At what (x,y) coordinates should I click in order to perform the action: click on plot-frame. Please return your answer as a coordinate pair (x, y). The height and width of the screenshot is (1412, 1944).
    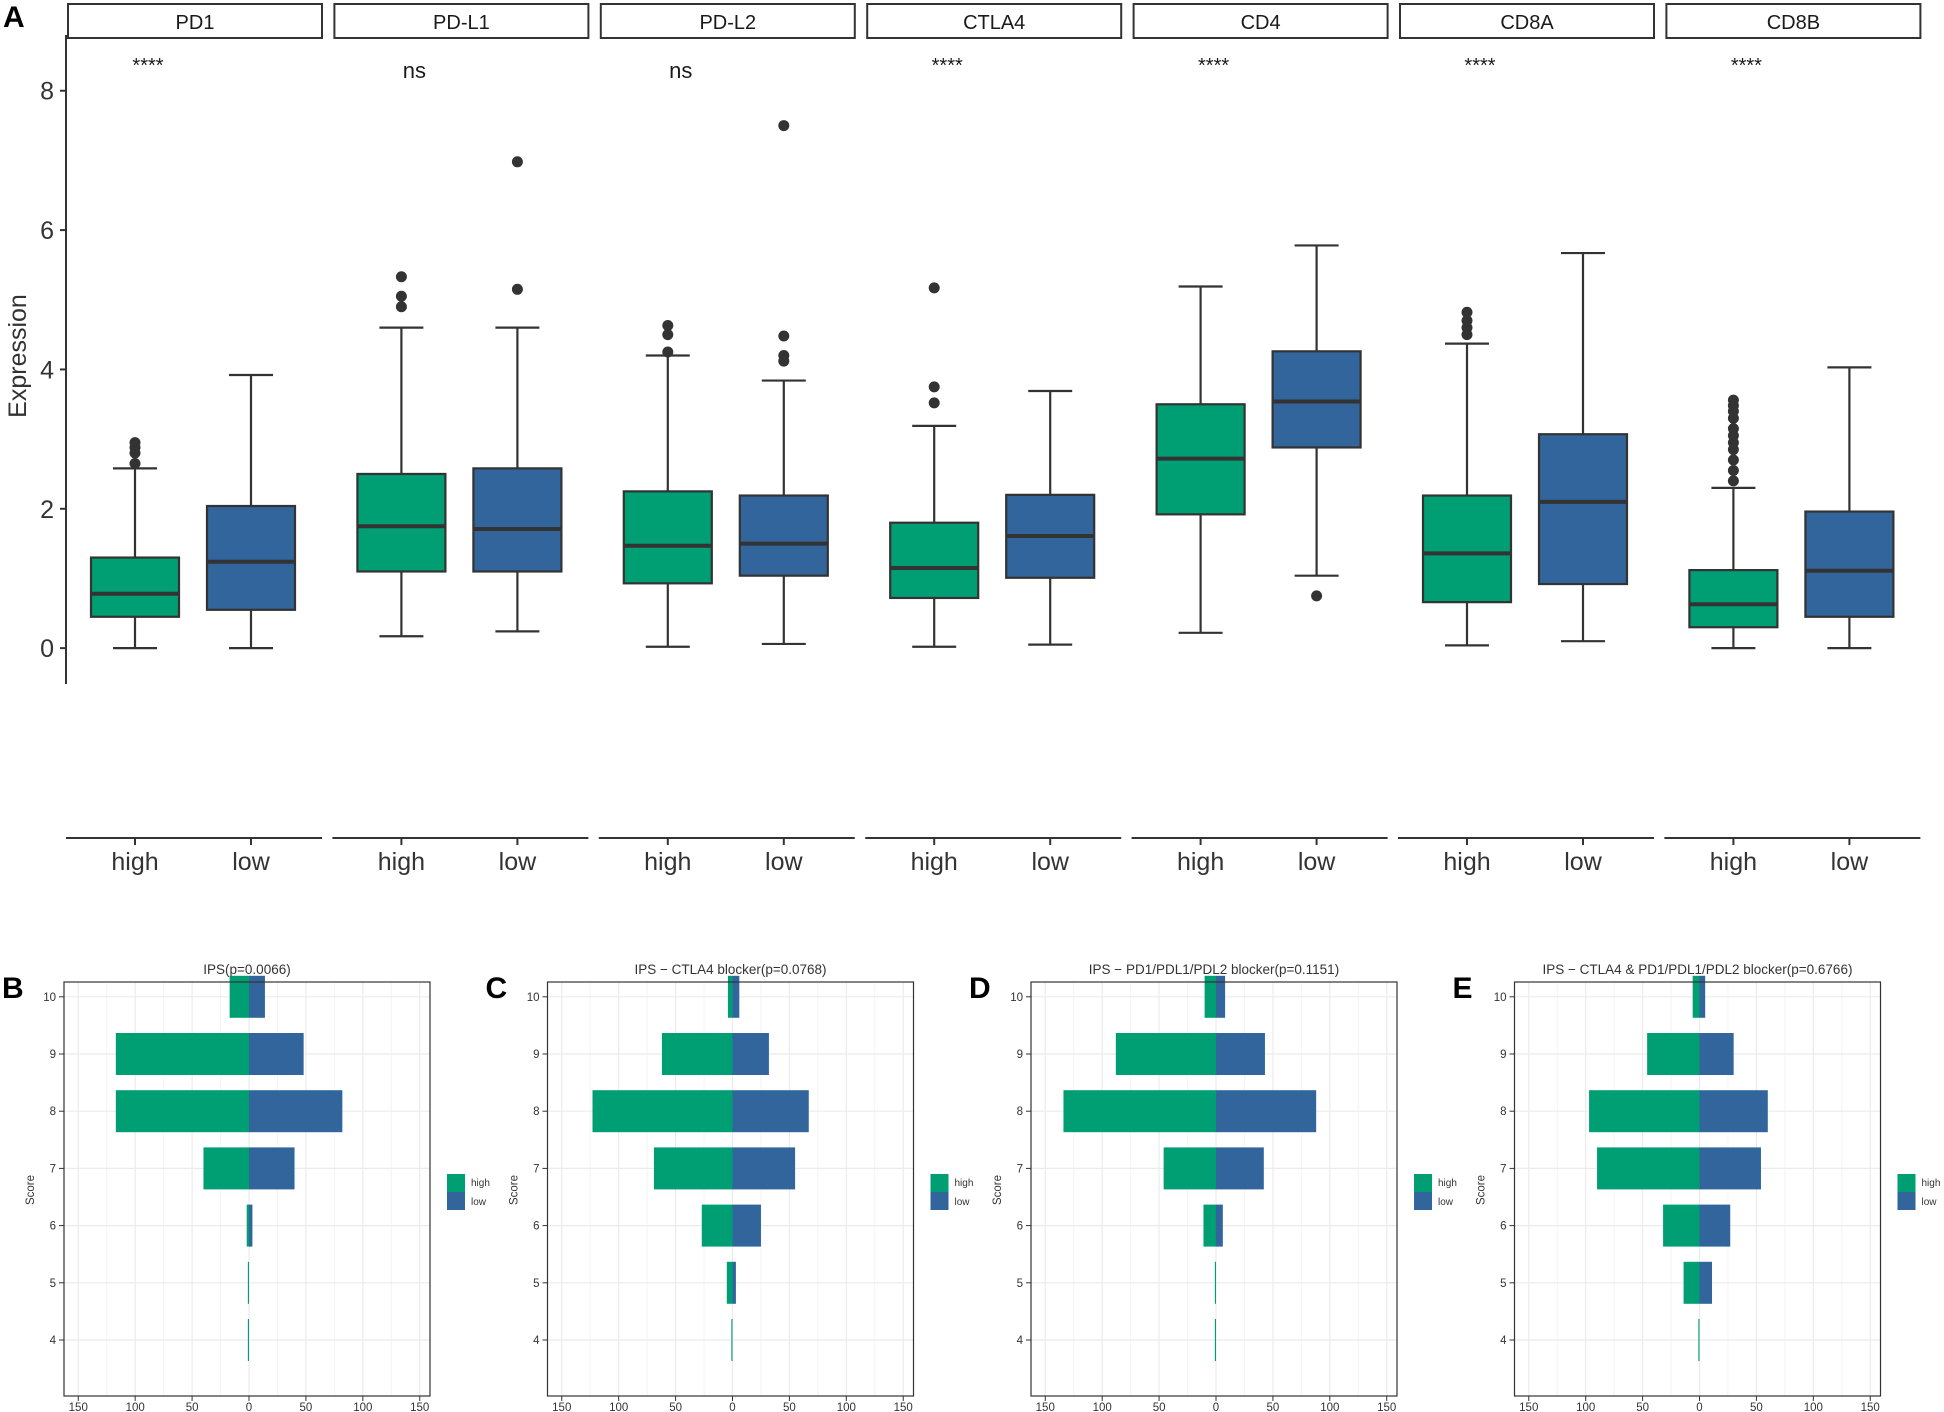
    Looking at the image, I should click on (247, 1189).